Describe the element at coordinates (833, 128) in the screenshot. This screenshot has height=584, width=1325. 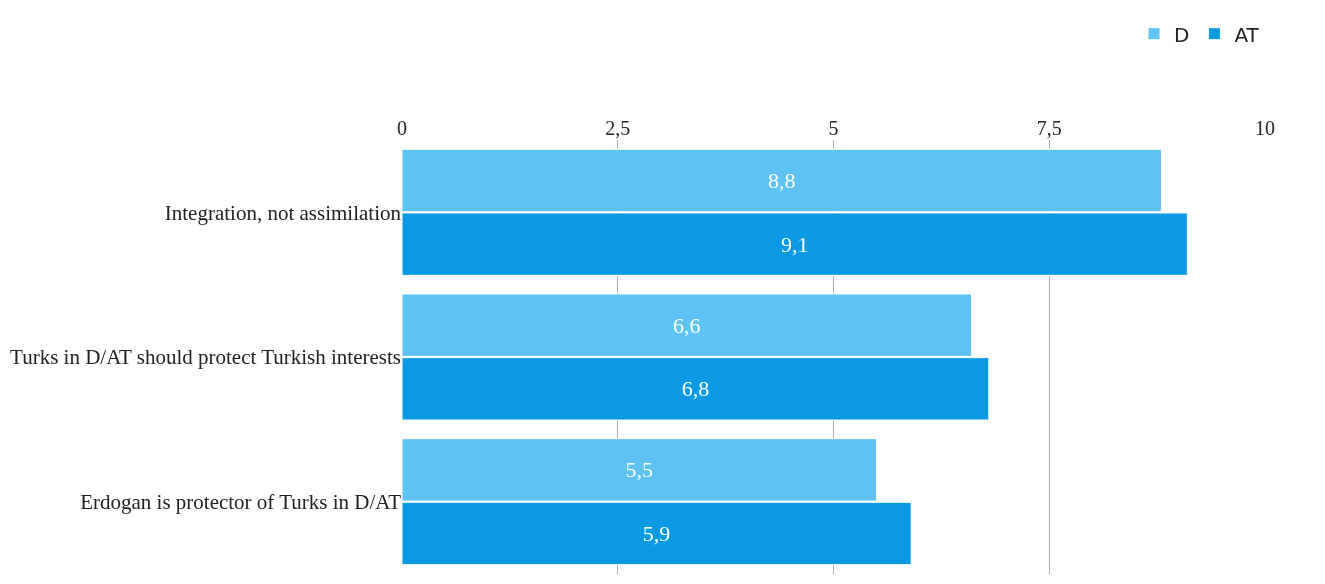
I see `x-tick-label: 5` at that location.